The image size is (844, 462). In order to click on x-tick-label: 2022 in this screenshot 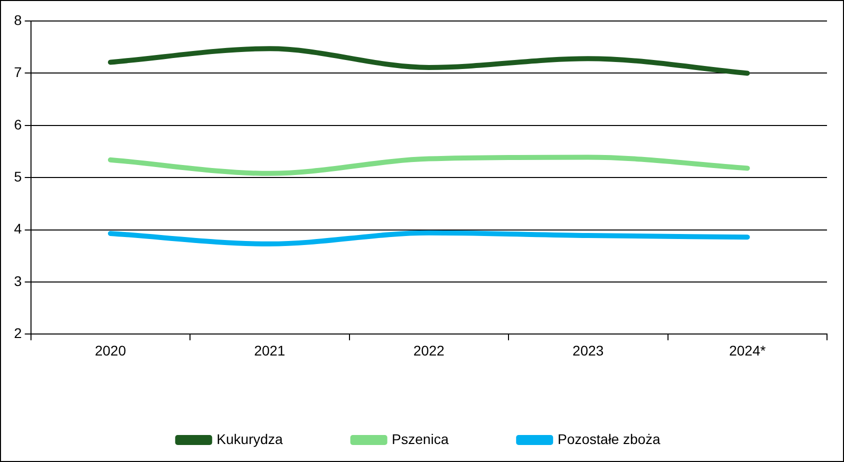, I will do `click(429, 350)`.